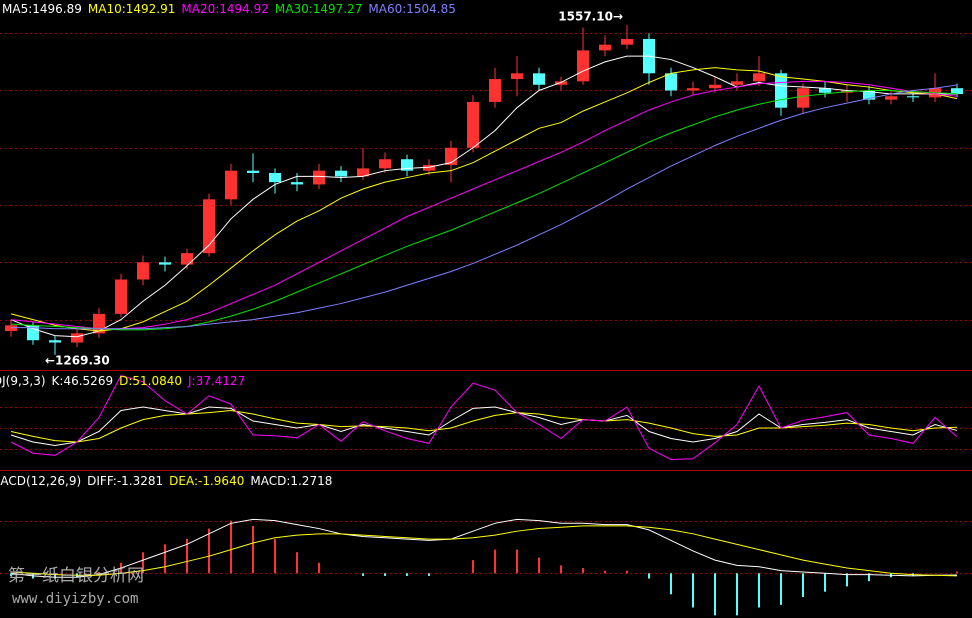  Describe the element at coordinates (83, 381) in the screenshot. I see `legend-entry: K:46.5269` at that location.